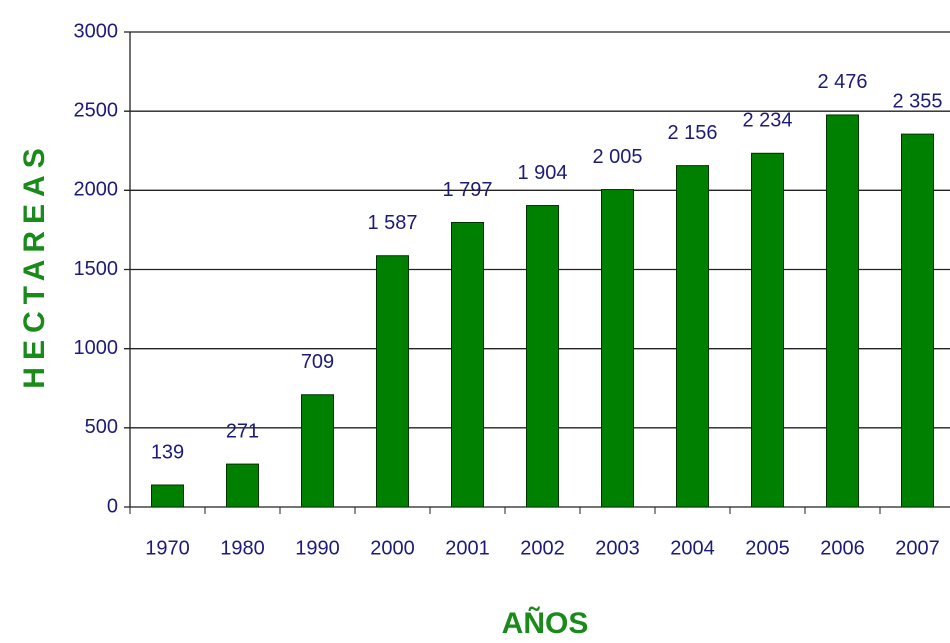 The image size is (950, 643). Describe the element at coordinates (842, 82) in the screenshot. I see `data-label: 2 476` at that location.